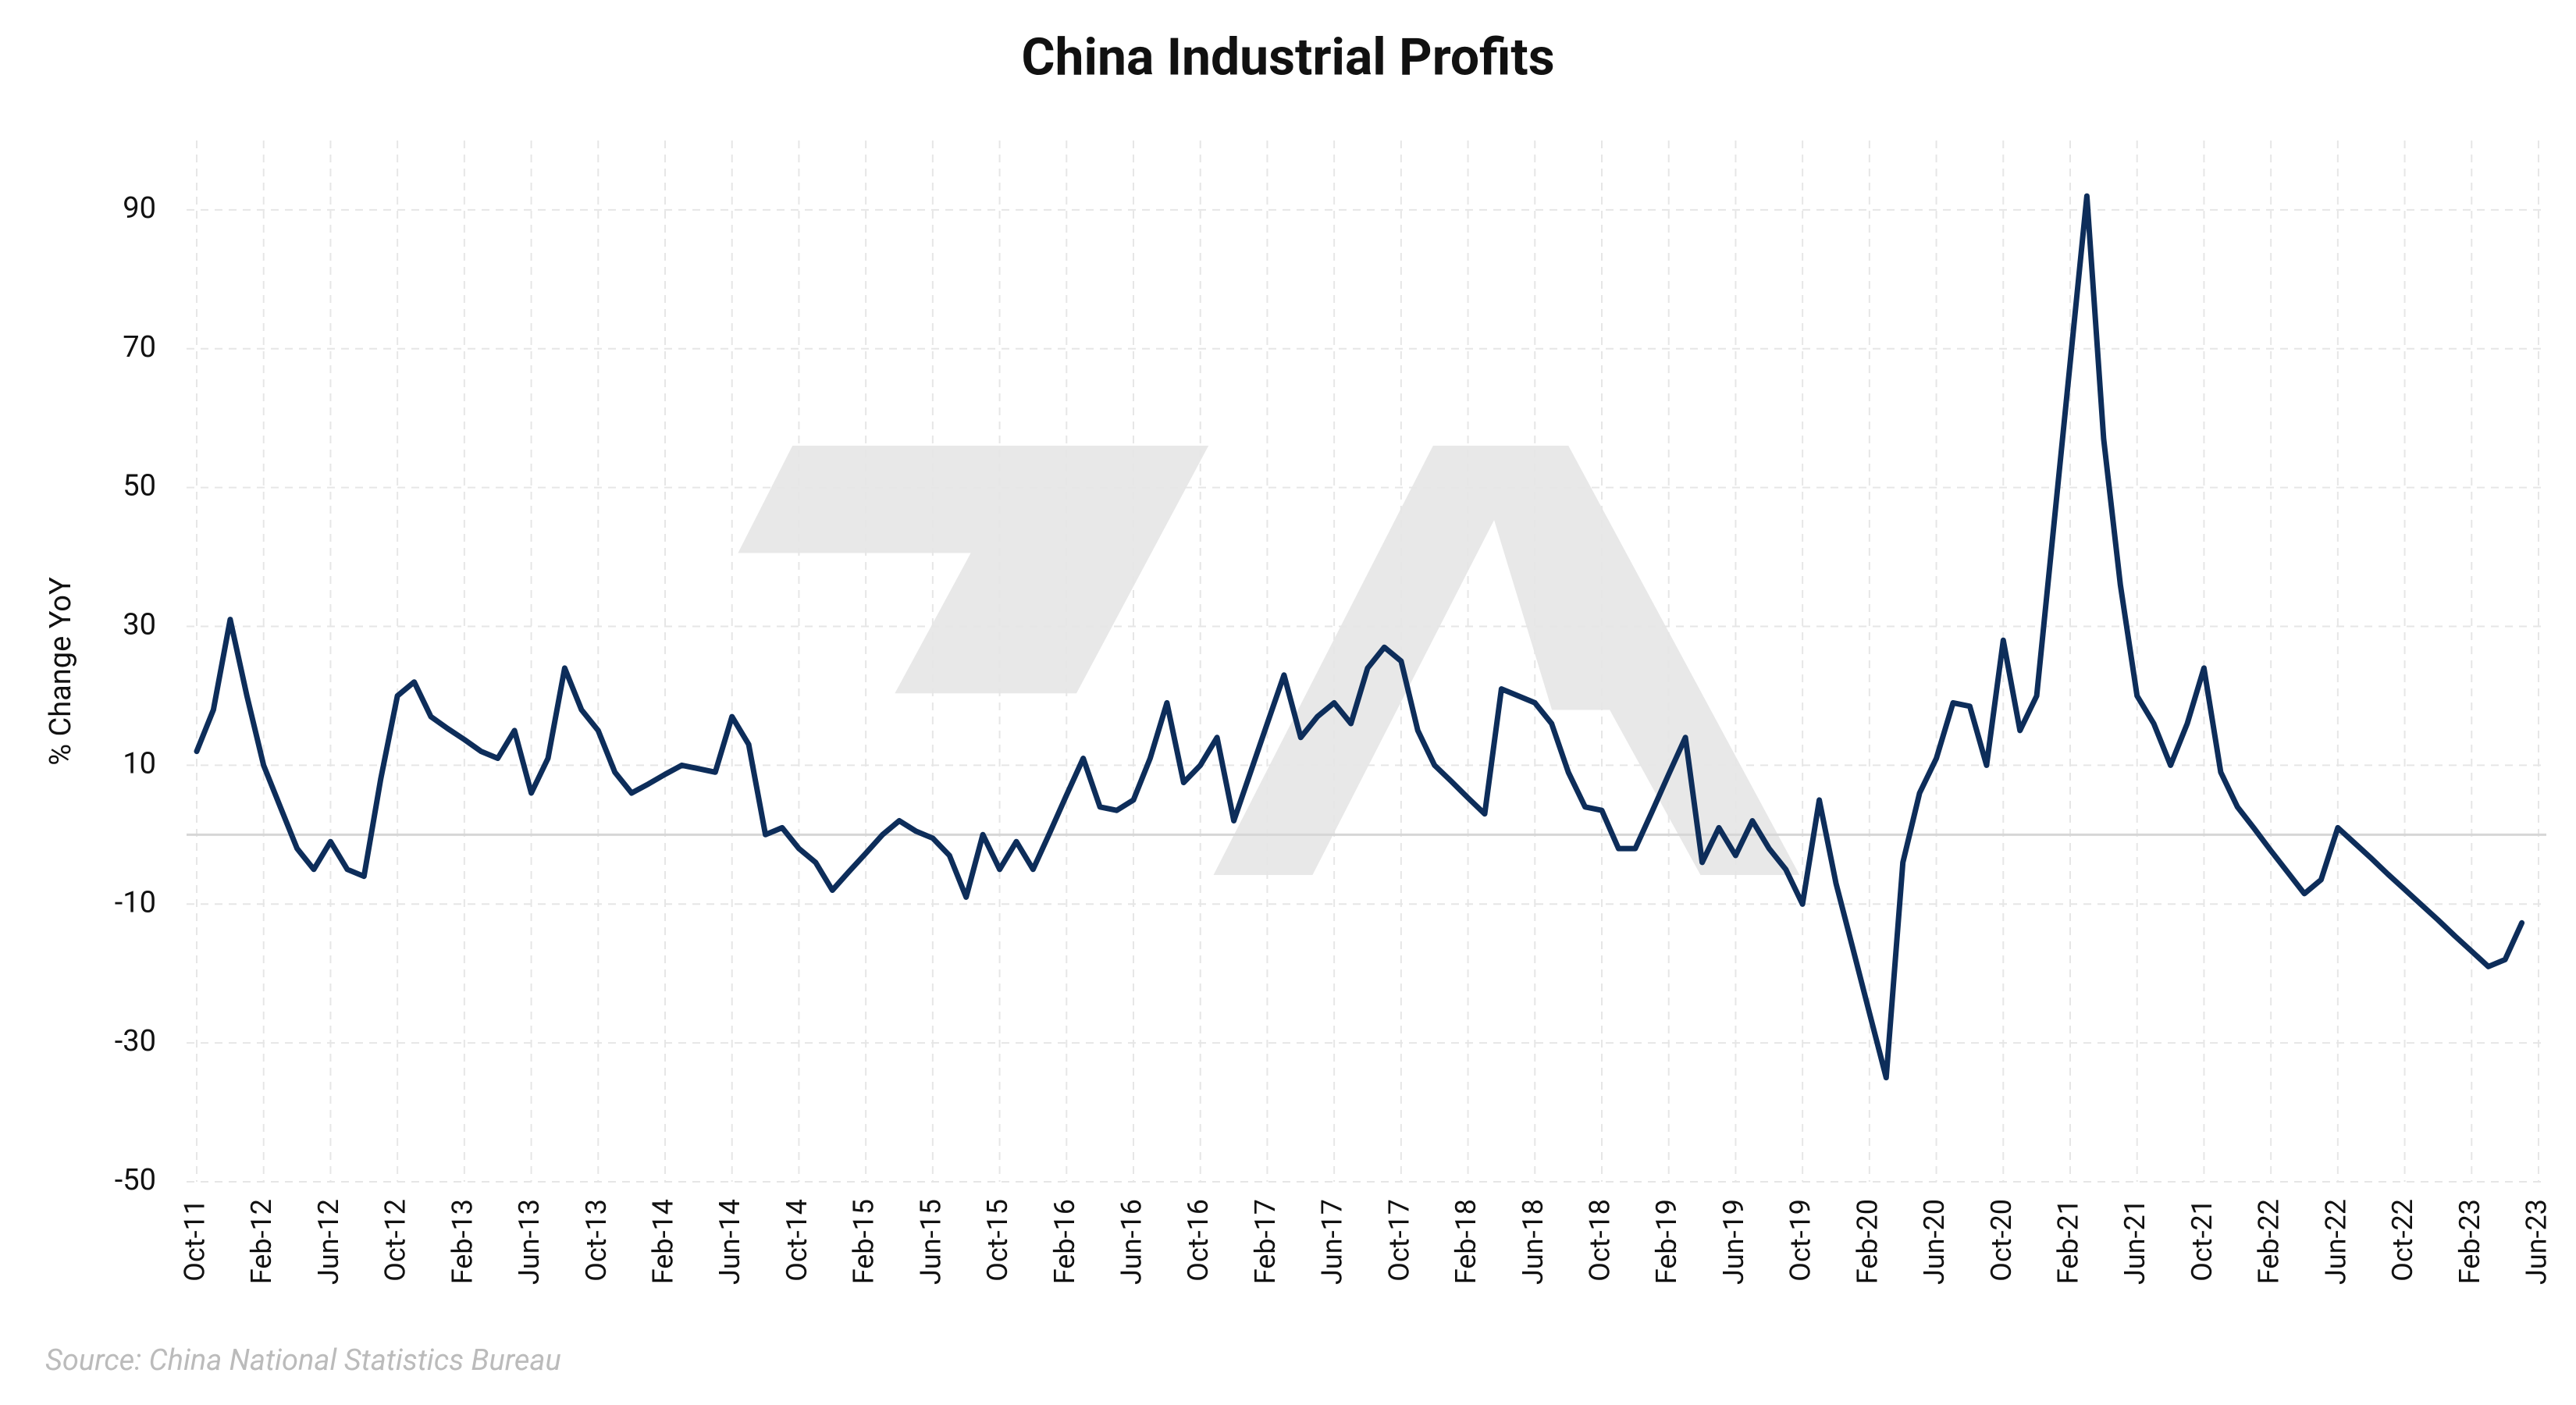 Image resolution: width=2576 pixels, height=1405 pixels. I want to click on x-tick-label: Feb-22, so click(2269, 1241).